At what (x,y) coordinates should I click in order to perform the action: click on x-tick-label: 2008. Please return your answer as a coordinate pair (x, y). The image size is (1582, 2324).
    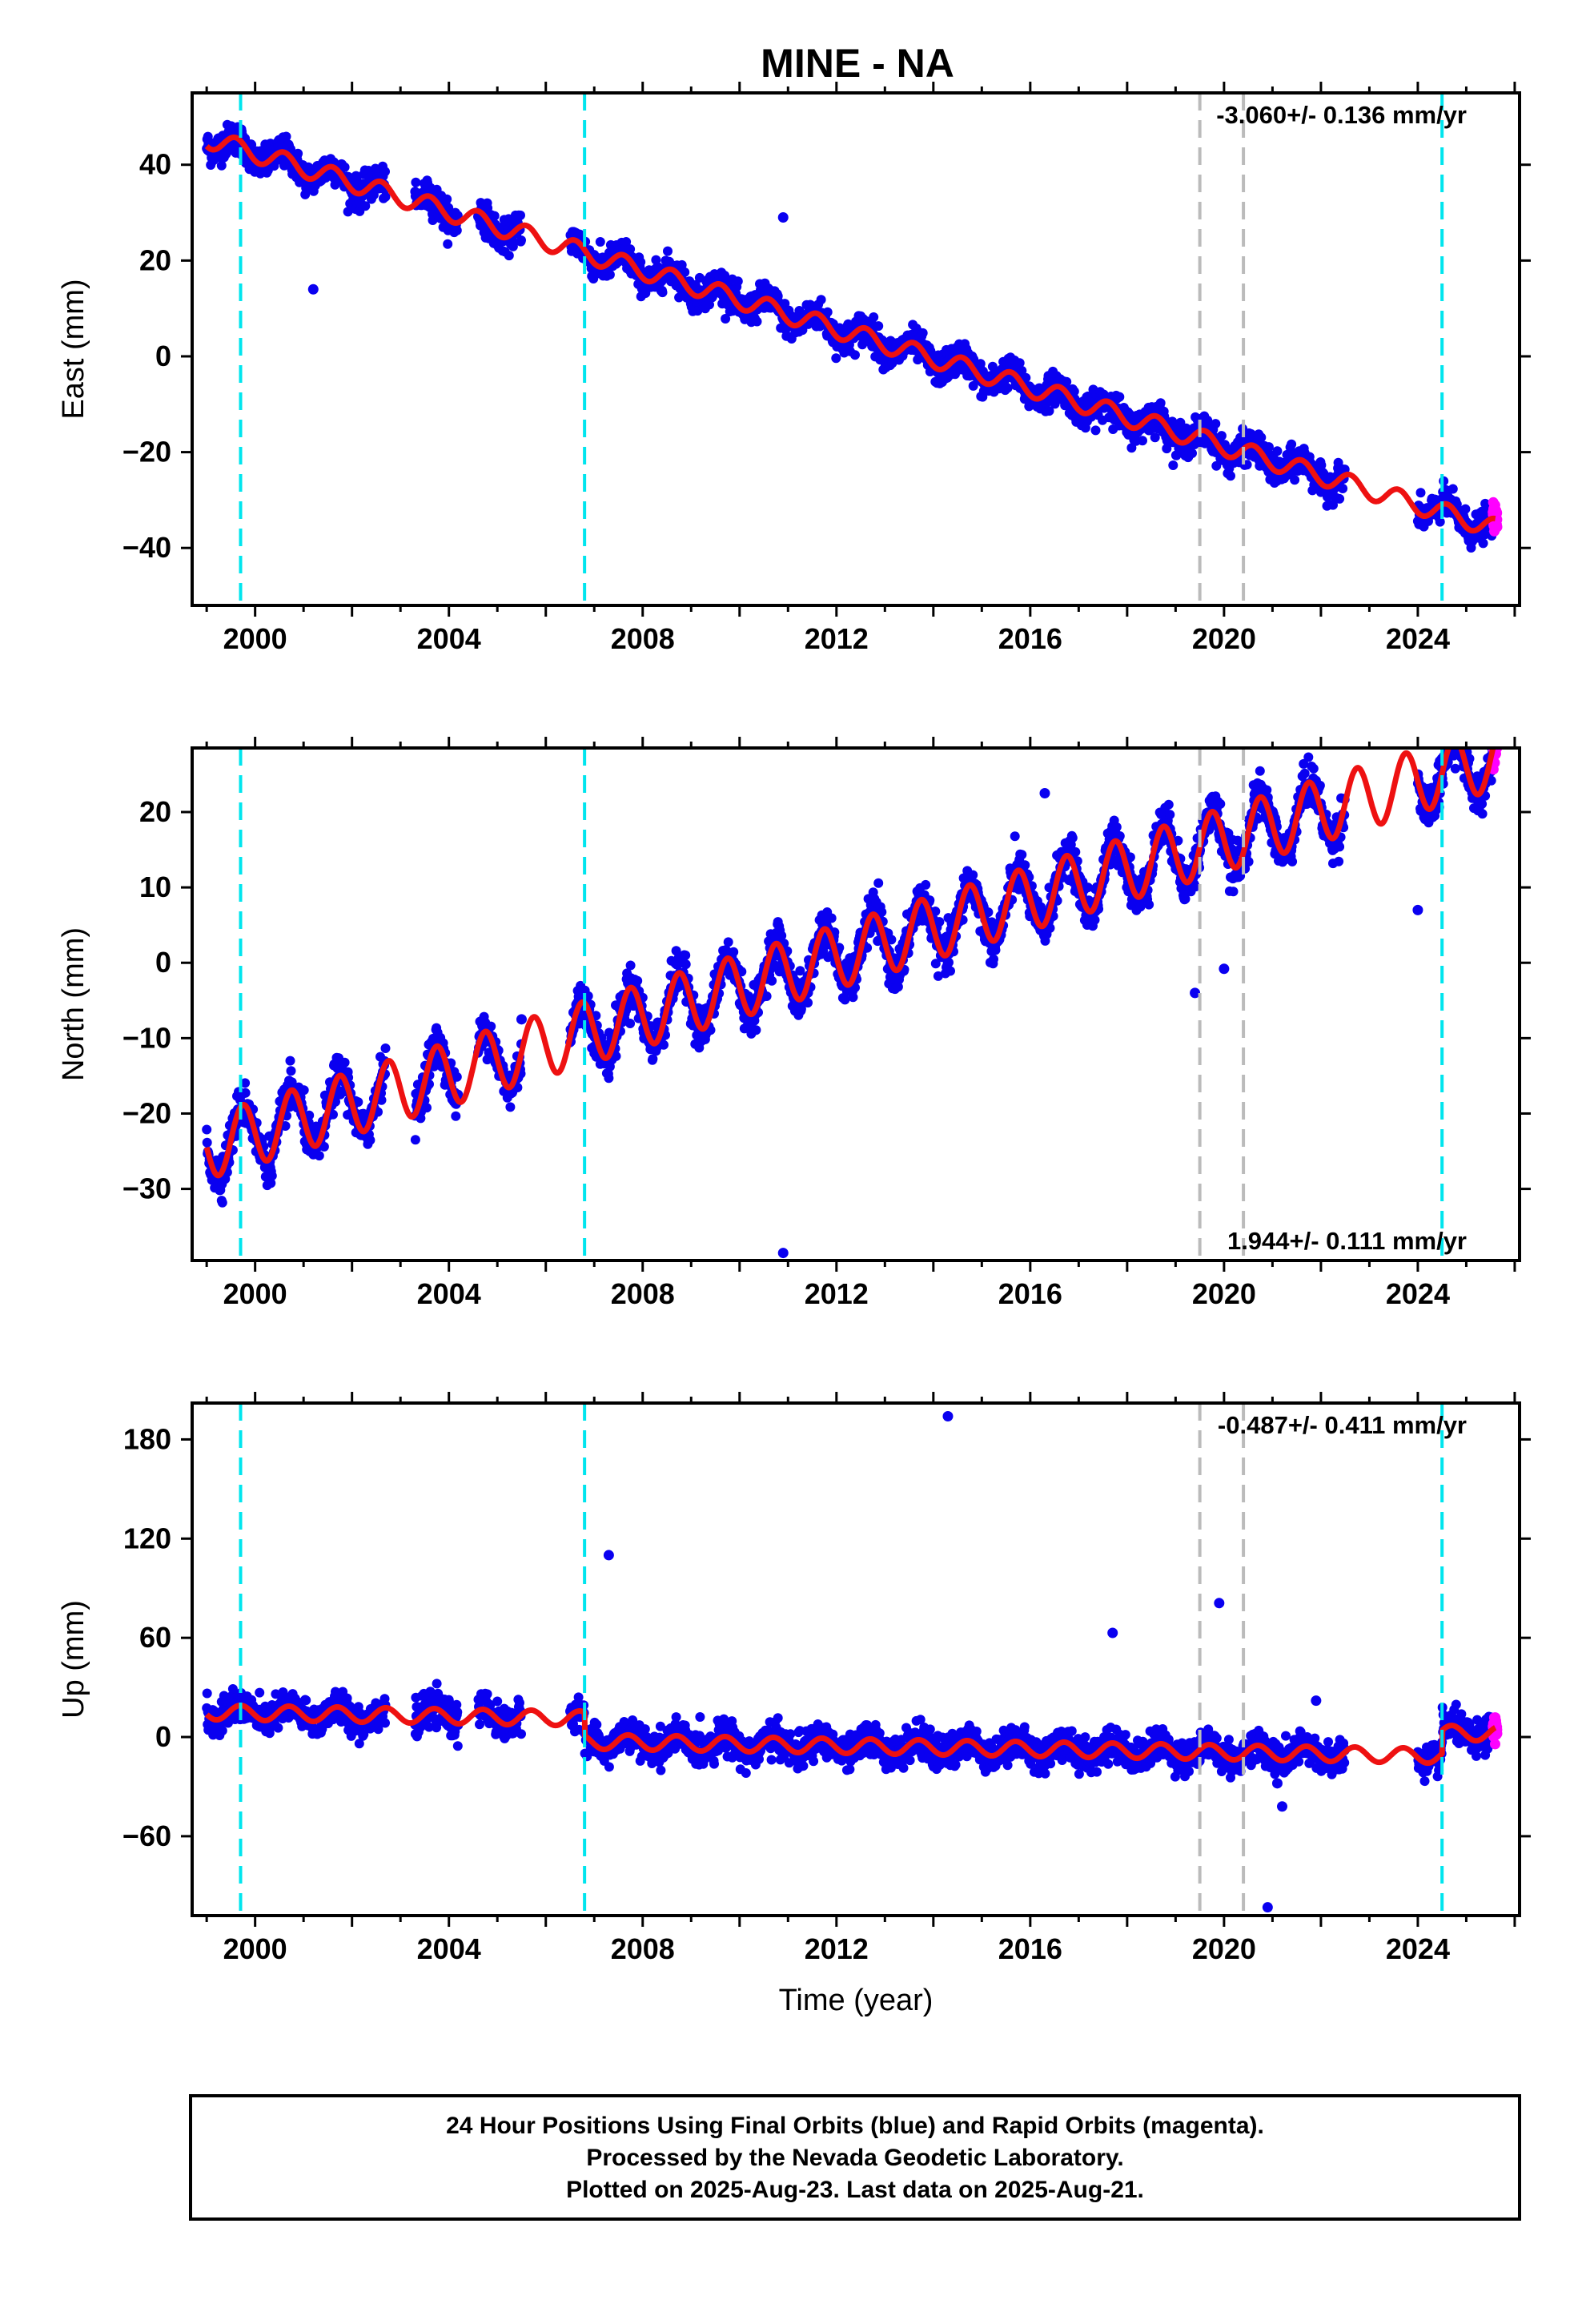
    Looking at the image, I should click on (643, 638).